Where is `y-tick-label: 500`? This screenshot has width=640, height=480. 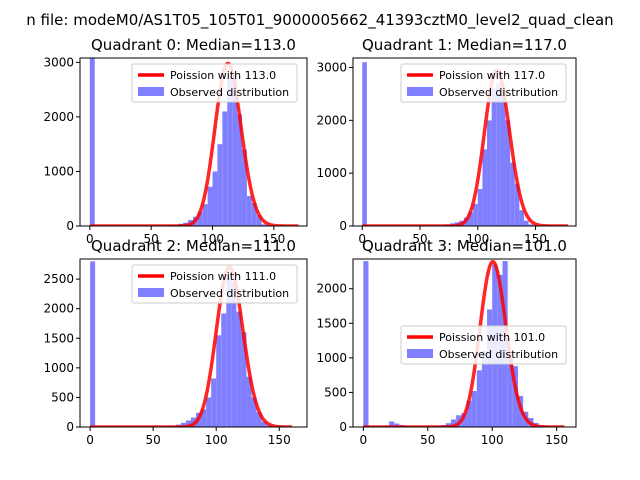
y-tick-label: 500 is located at coordinates (62, 397).